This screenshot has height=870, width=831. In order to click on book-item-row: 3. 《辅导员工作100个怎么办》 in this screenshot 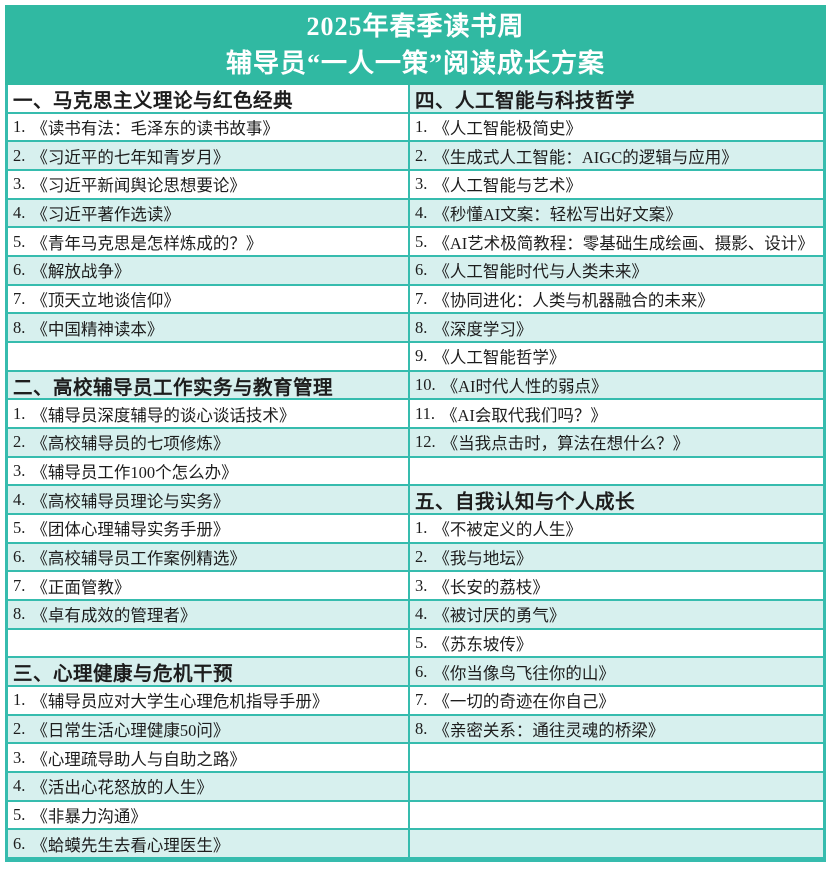, I will do `click(208, 472)`.